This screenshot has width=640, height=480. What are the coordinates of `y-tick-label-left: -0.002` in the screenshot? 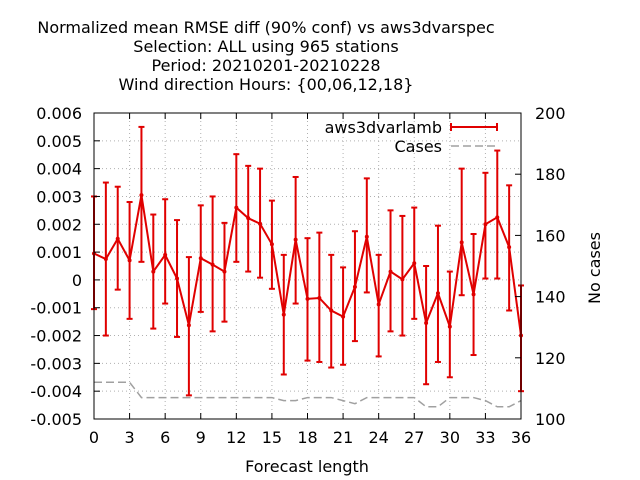 It's located at (56, 336).